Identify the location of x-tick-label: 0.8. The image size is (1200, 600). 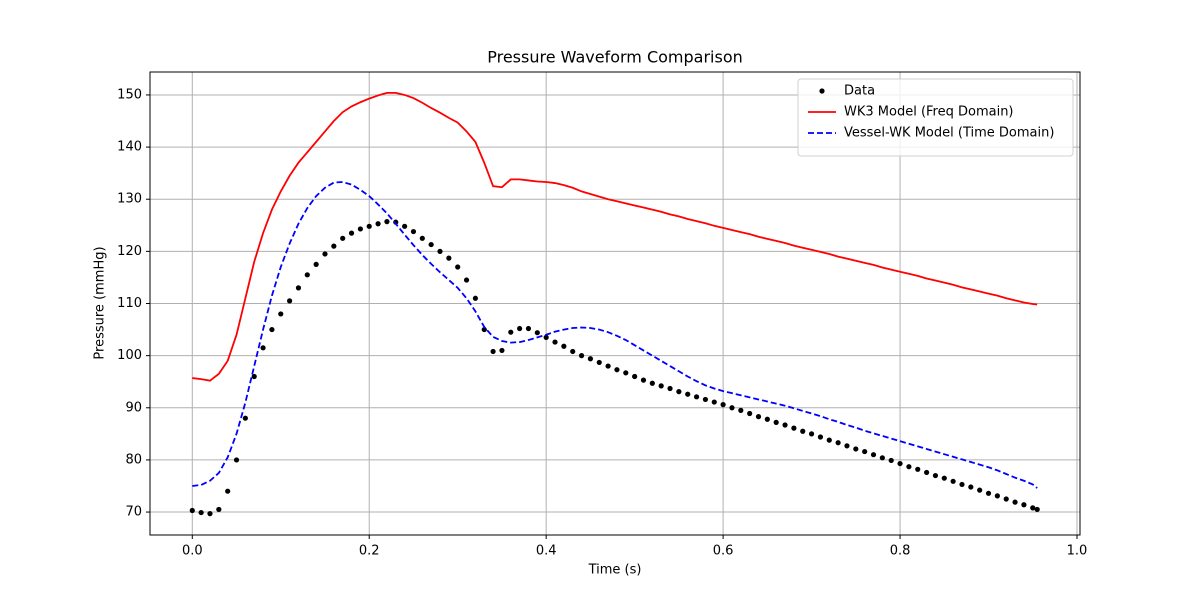
(900, 551).